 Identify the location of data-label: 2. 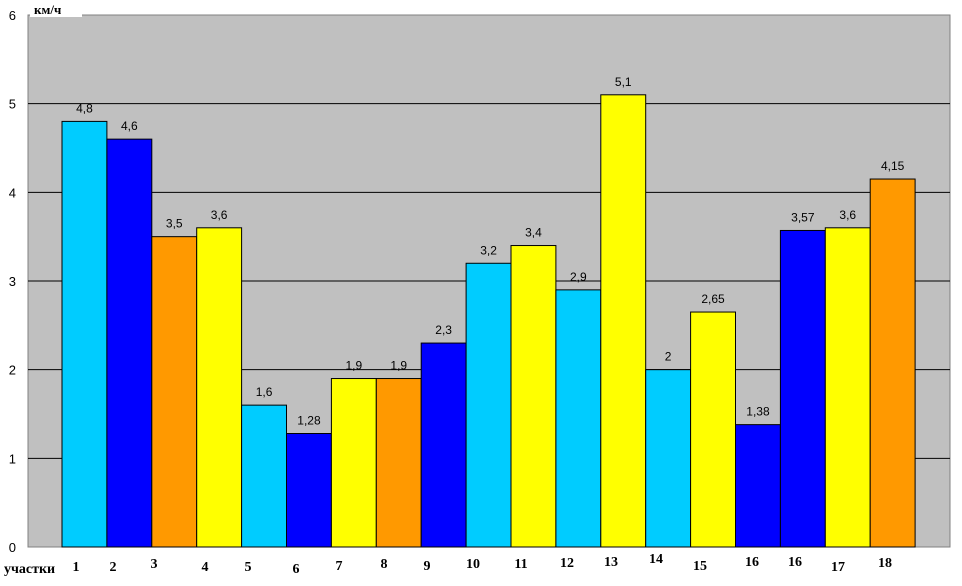
(668, 357).